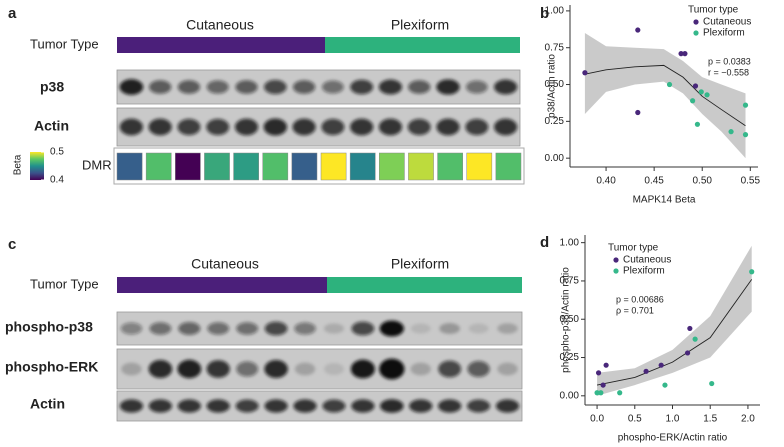 The image size is (784, 447). What do you see at coordinates (635, 310) in the screenshot?
I see `annotation: ρ = 0.701` at bounding box center [635, 310].